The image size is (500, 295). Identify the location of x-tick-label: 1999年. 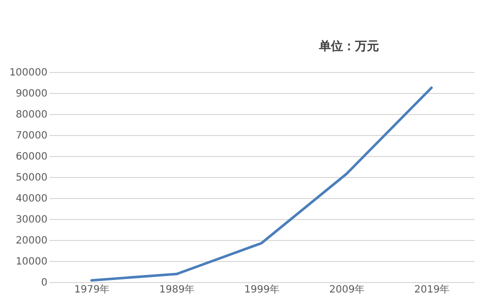
(262, 289).